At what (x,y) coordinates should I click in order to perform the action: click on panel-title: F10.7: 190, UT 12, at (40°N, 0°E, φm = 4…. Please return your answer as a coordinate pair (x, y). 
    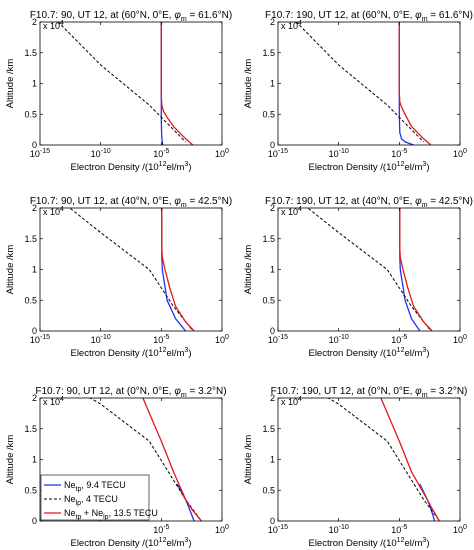
    Looking at the image, I should click on (369, 202).